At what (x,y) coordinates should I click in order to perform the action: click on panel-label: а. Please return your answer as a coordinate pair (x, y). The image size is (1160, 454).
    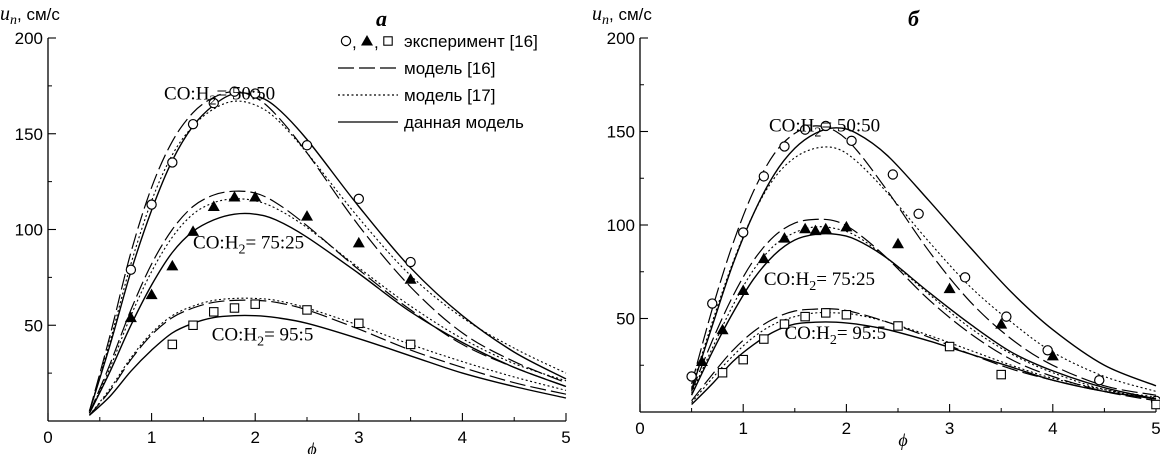
    Looking at the image, I should click on (381, 18).